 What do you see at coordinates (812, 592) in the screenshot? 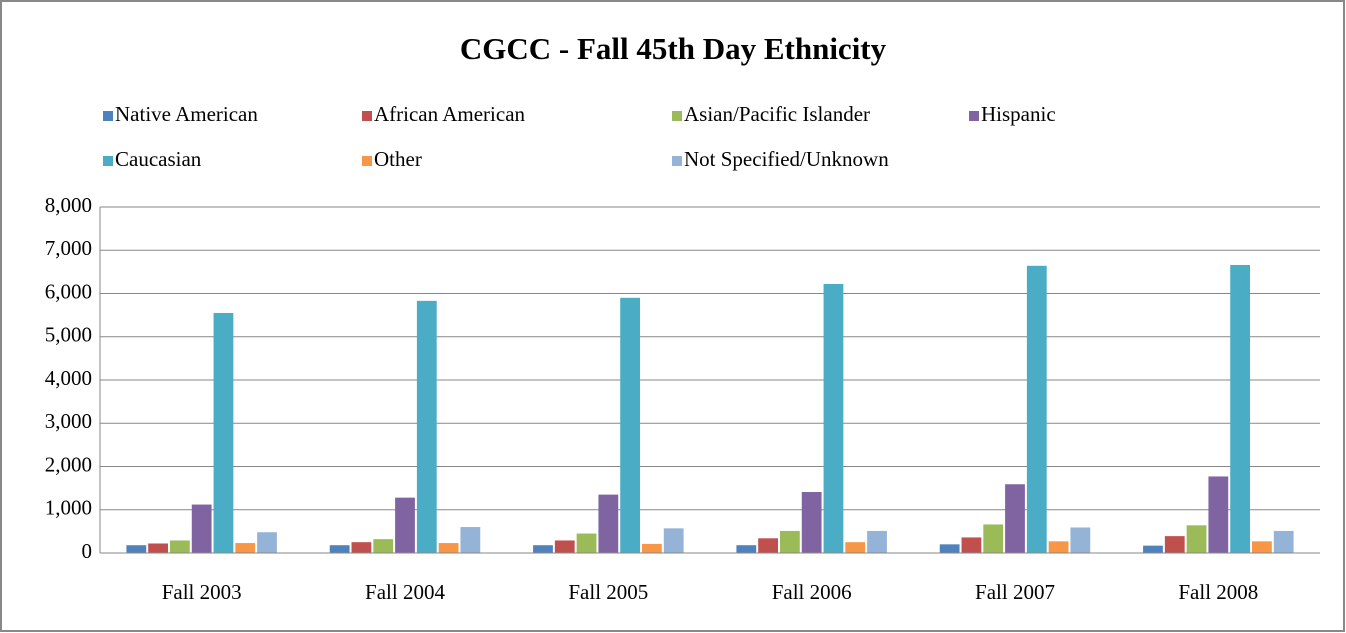
I see `x-tick-label: Fall 2006` at bounding box center [812, 592].